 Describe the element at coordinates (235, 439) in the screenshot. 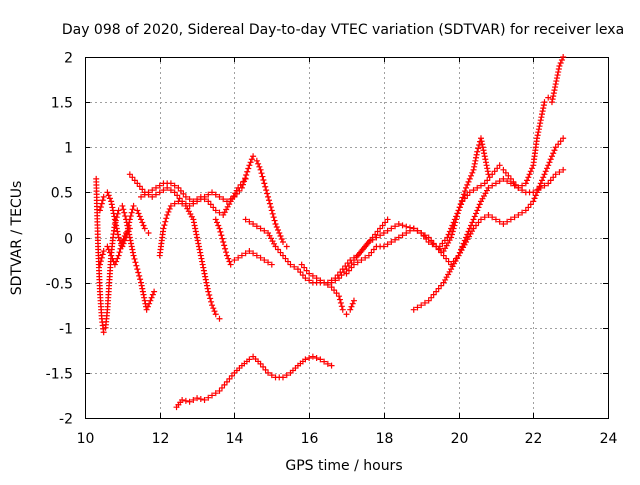

I see `x-tick-label: 14` at that location.